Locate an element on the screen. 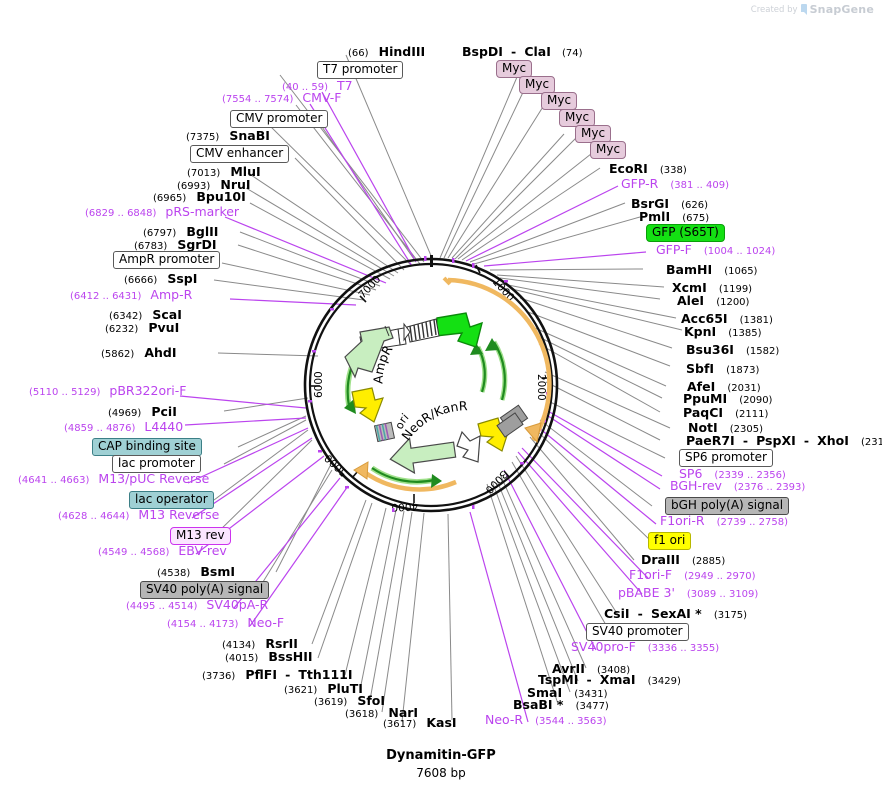 The image size is (882, 804). label-sgrdi-position: (6783) is located at coordinates (151, 246).